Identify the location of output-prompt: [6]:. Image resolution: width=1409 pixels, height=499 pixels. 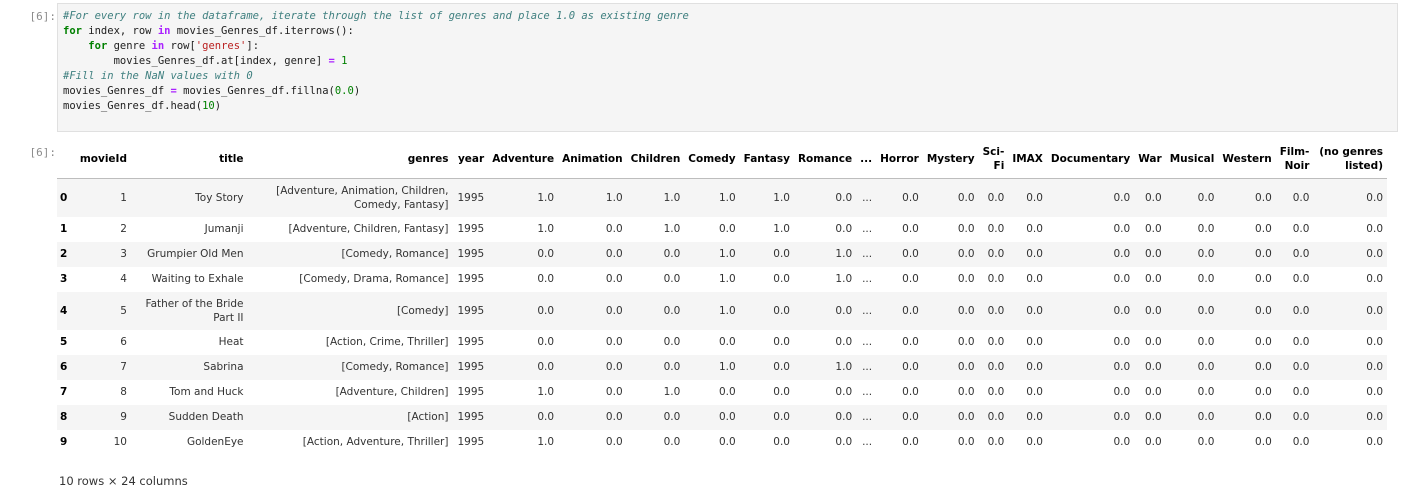
(43, 152).